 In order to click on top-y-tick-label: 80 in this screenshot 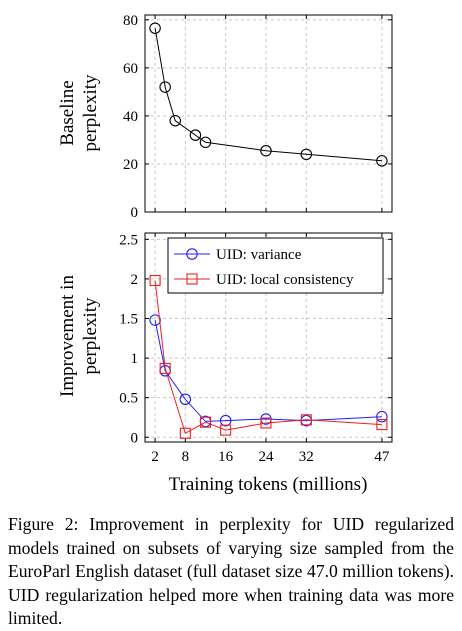, I will do `click(130, 21)`.